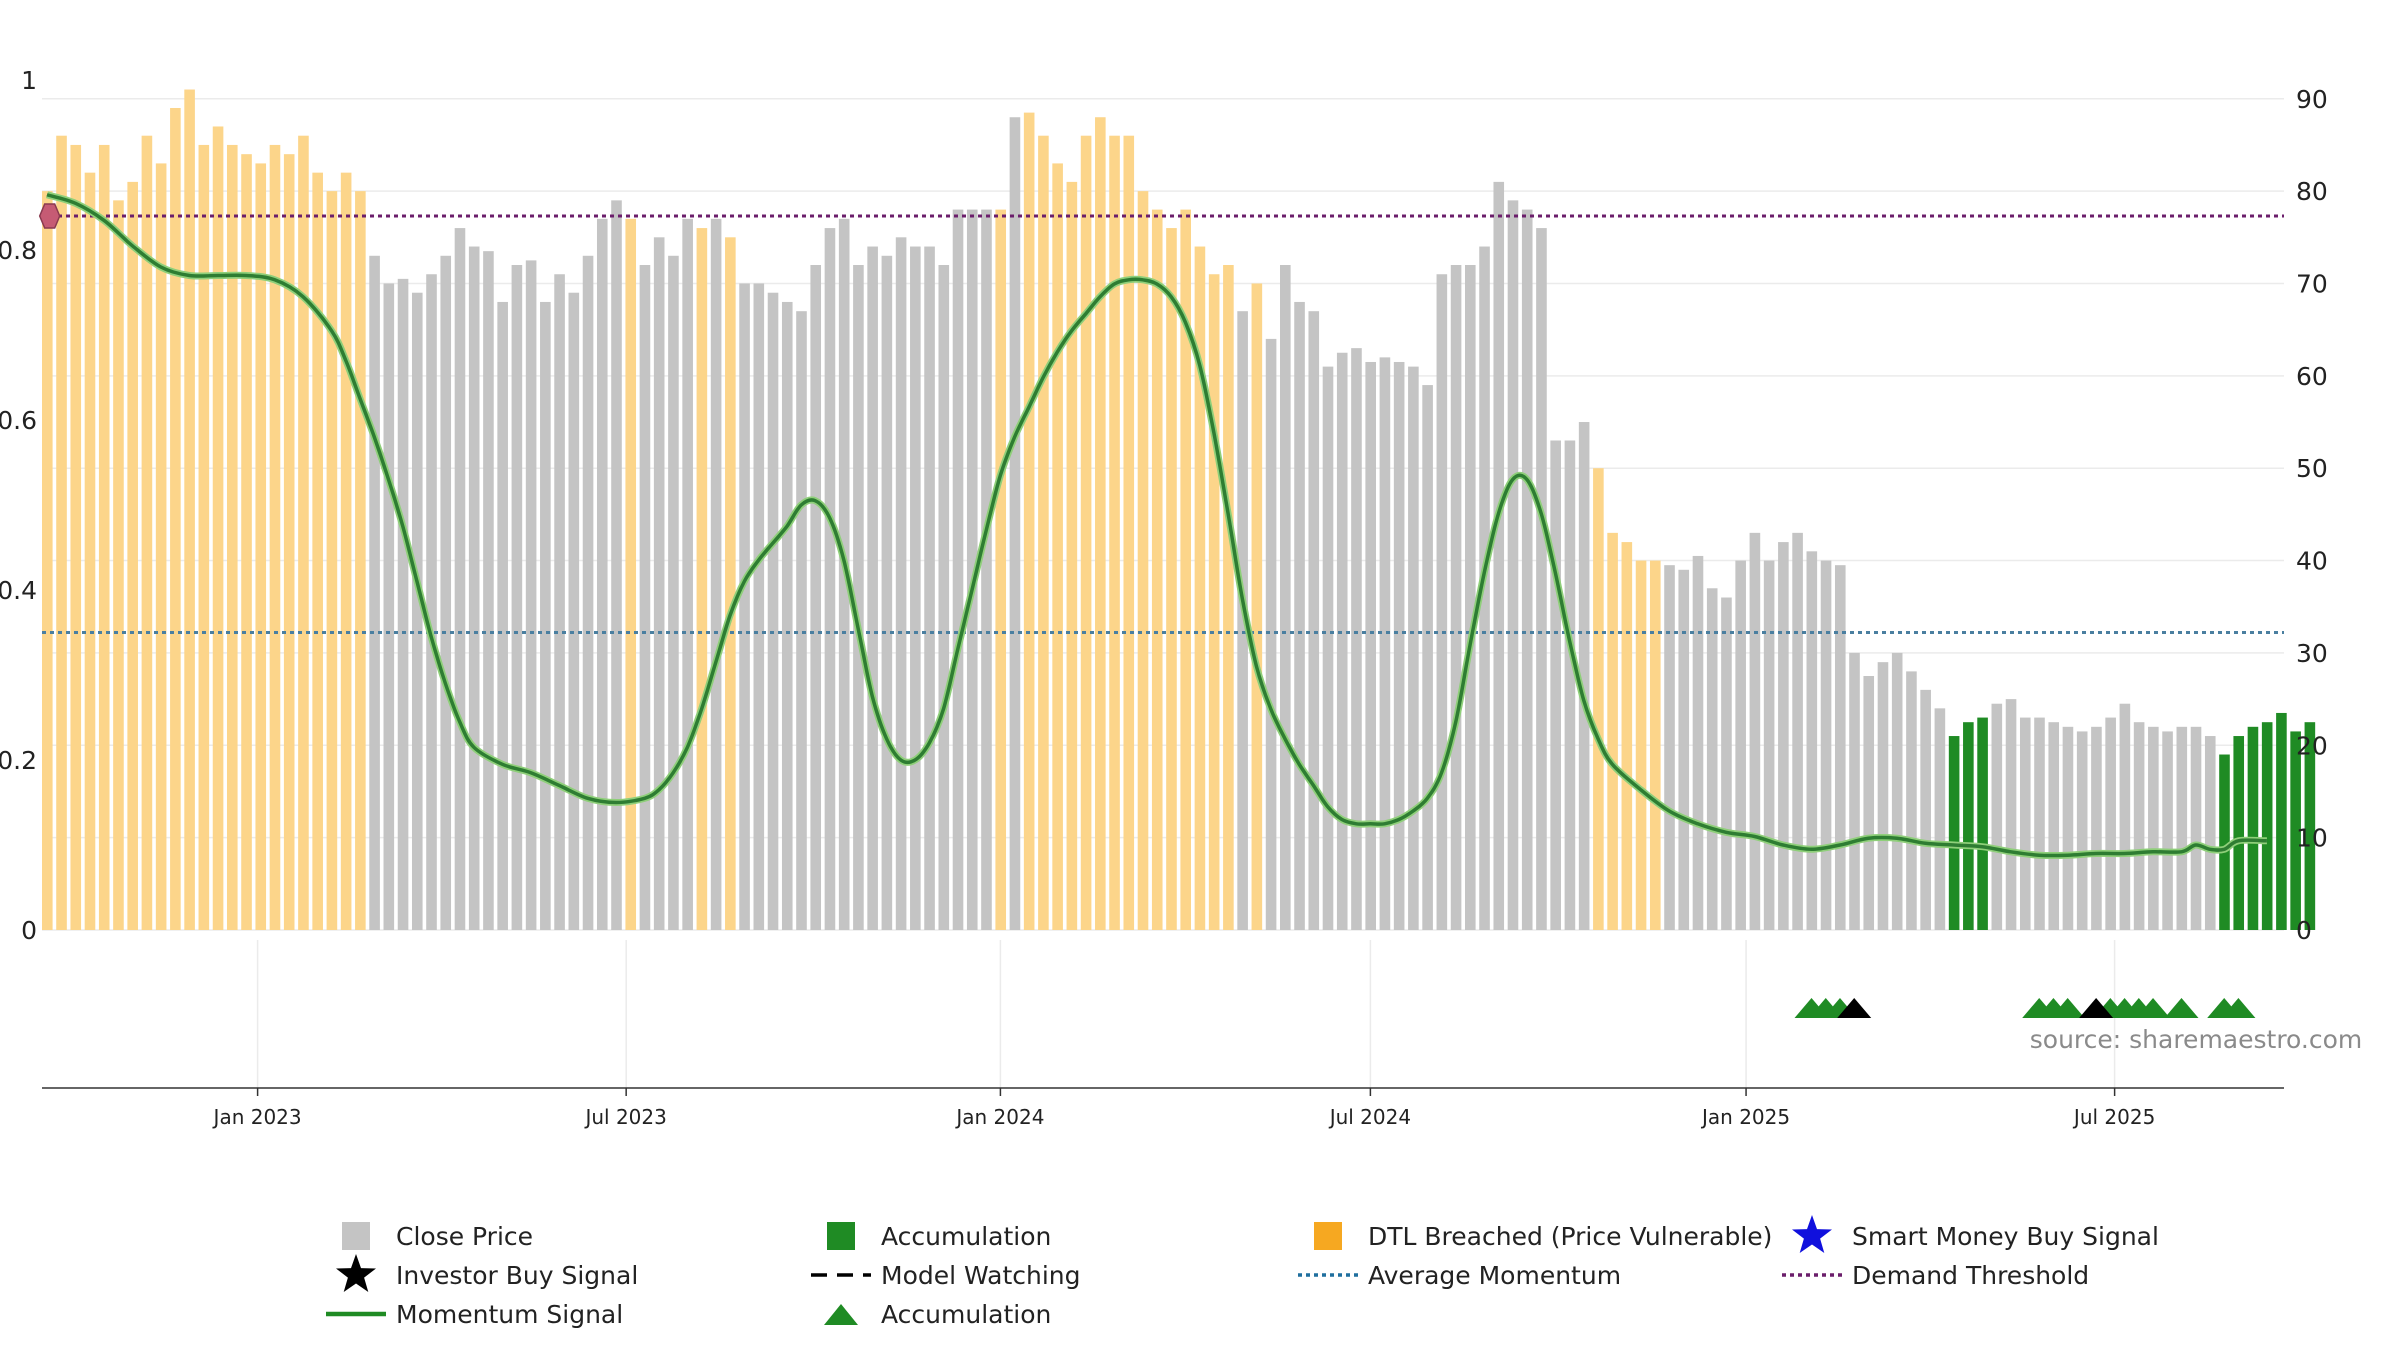 The height and width of the screenshot is (1350, 2400). I want to click on right-axis-tick-label: 60, so click(2312, 376).